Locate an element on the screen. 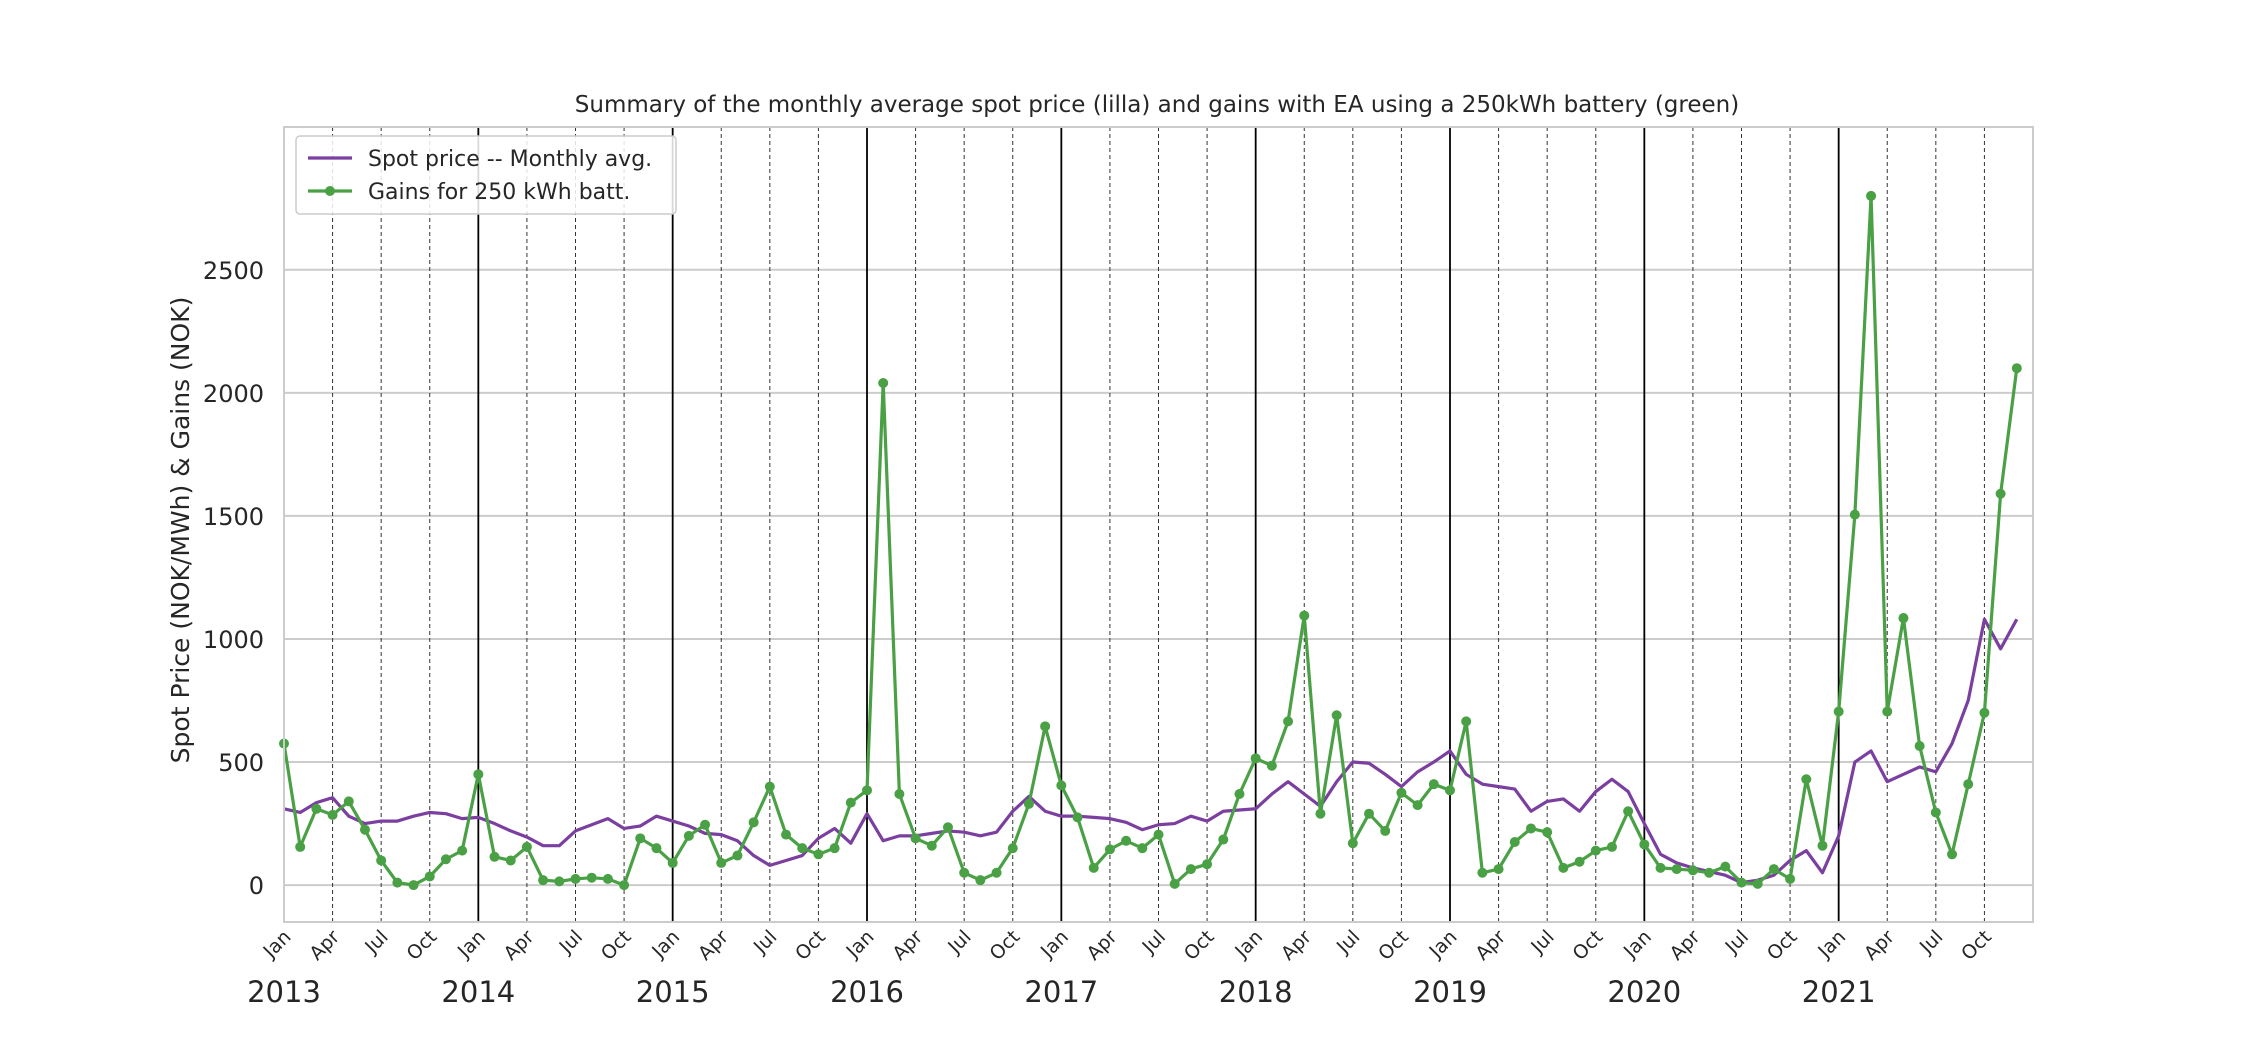  y-tick-label: 0 is located at coordinates (256, 886).